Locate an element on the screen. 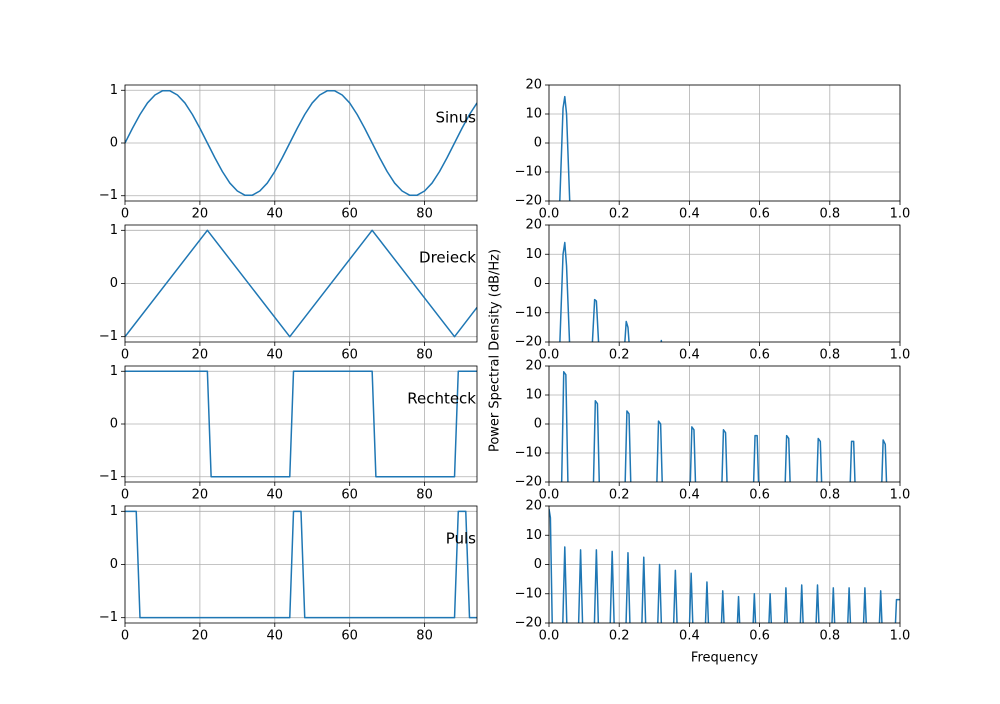 Image resolution: width=1000 pixels, height=704 pixels. signal-label: Rechteck is located at coordinates (441, 399).